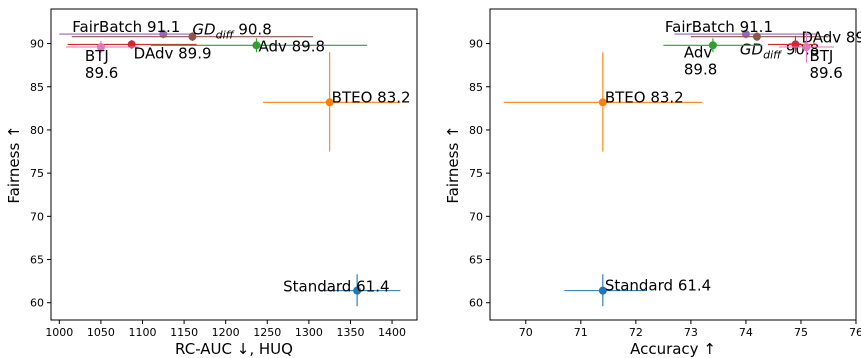 Image resolution: width=861 pixels, height=358 pixels. What do you see at coordinates (581, 332) in the screenshot?
I see `x-tick-label: 71` at bounding box center [581, 332].